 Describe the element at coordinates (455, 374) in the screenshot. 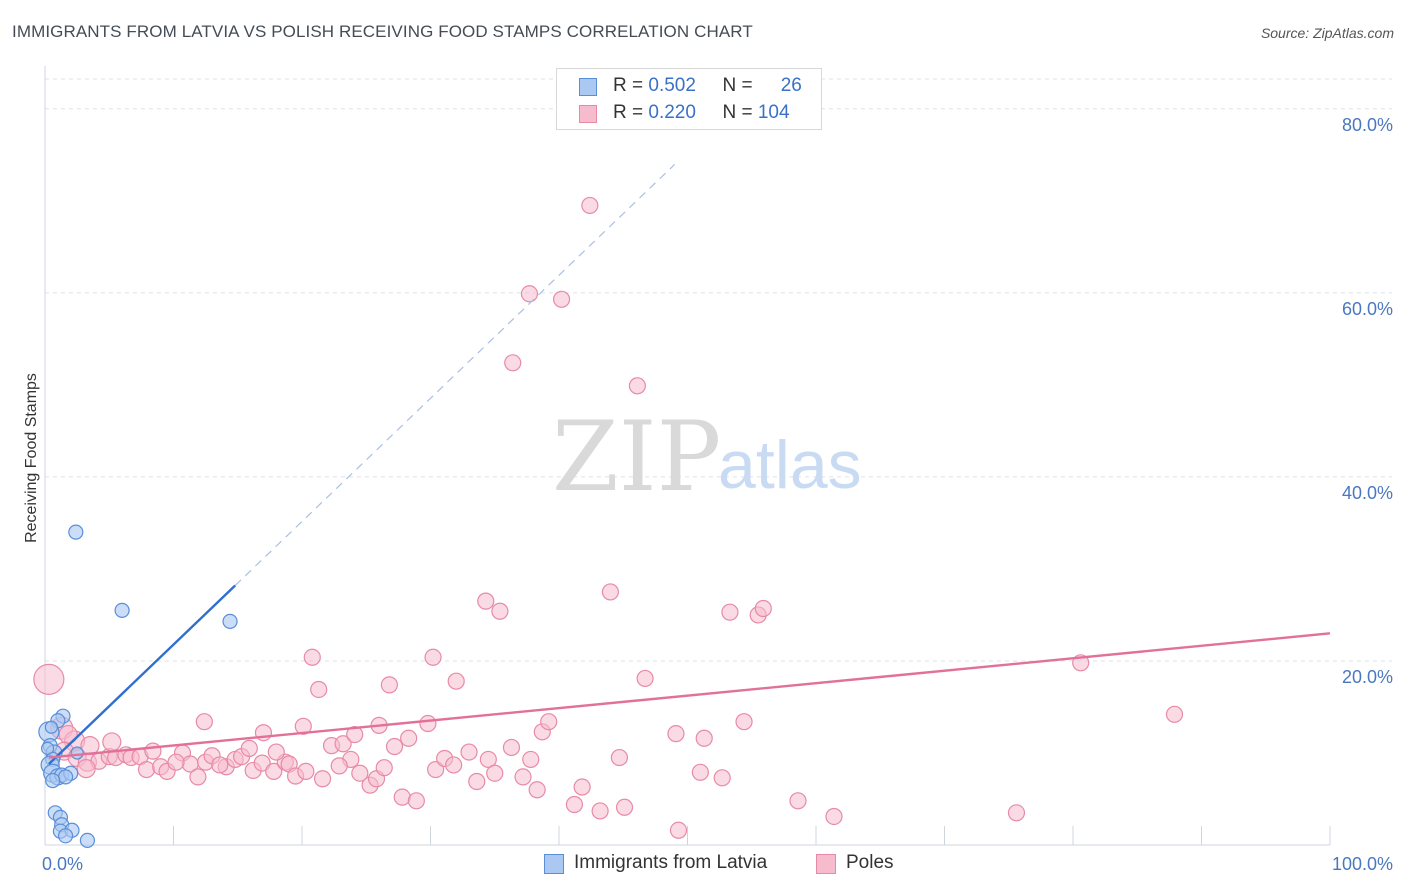

I see `trend-line-latvia-extension` at that location.